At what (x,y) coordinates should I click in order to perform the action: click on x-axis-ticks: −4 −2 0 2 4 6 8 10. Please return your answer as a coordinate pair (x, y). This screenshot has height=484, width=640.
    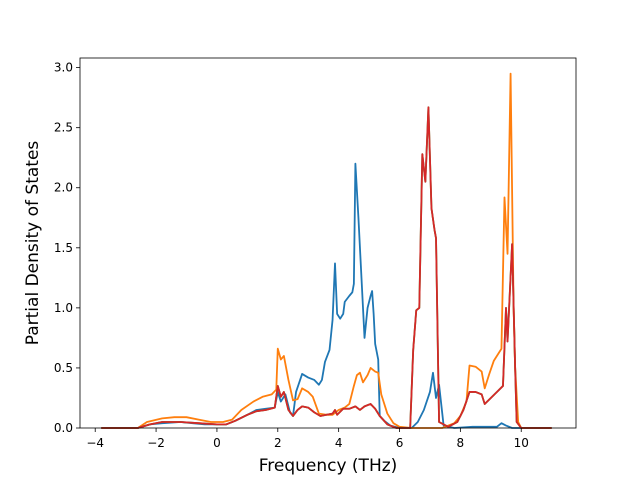
    Looking at the image, I should click on (307, 439).